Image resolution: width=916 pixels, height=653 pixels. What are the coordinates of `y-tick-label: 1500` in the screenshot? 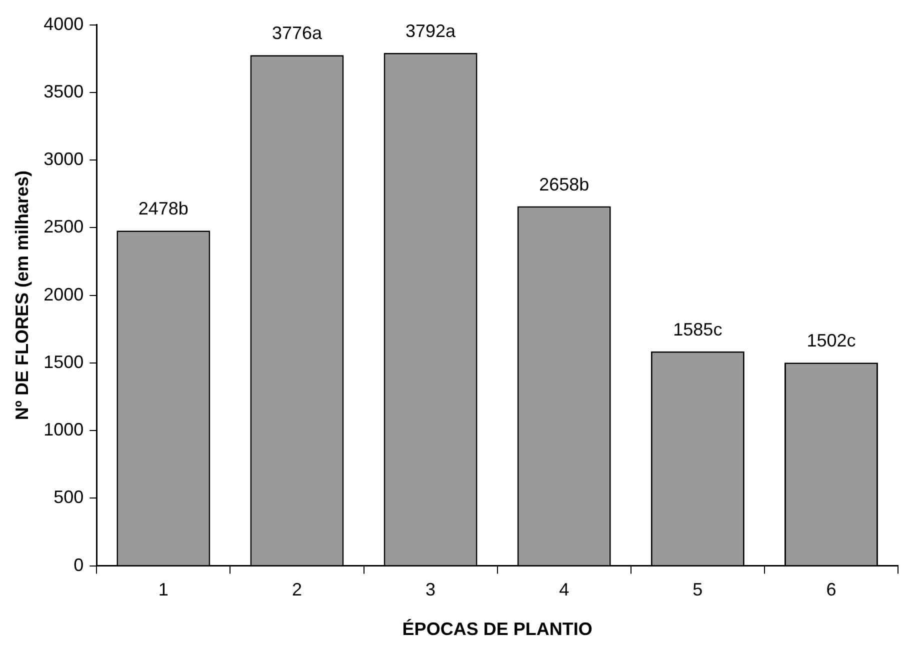 It's located at (64, 362).